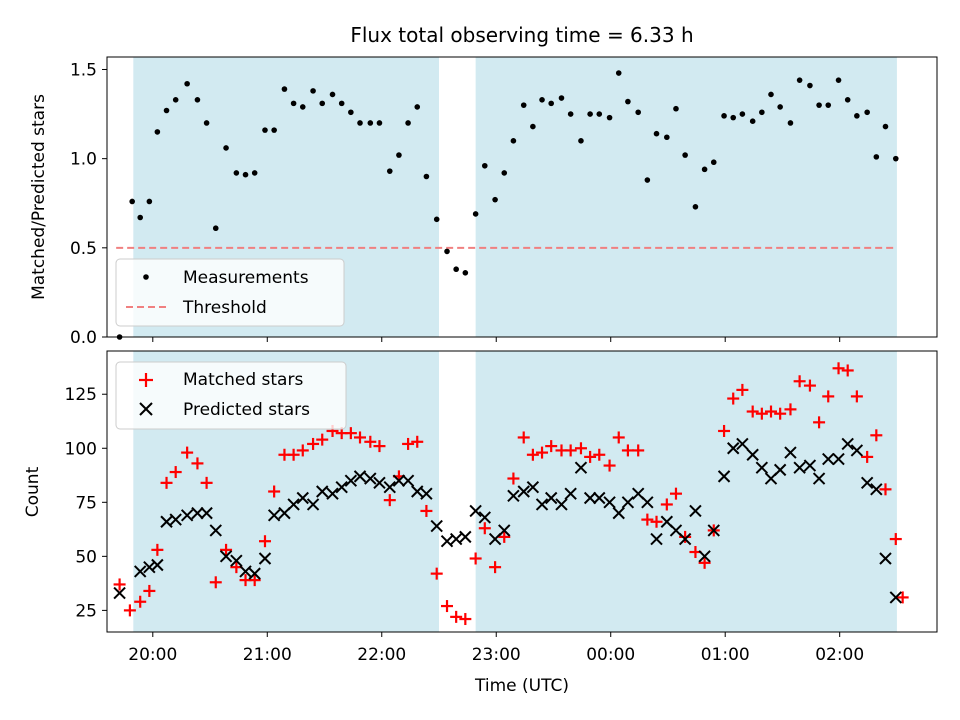  I want to click on x-tick-label-5: 01:00, so click(725, 655).